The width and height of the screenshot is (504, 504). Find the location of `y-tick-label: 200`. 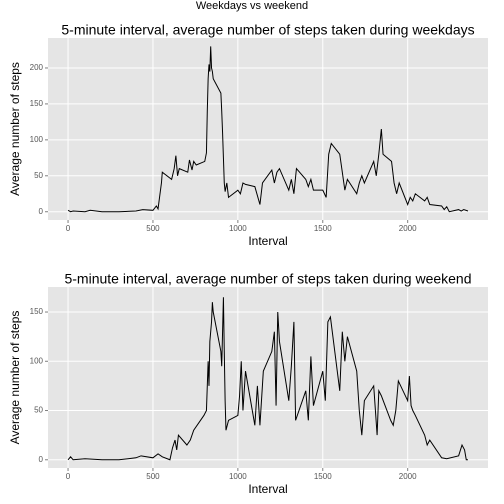

y-tick-label: 200 is located at coordinates (37, 67).